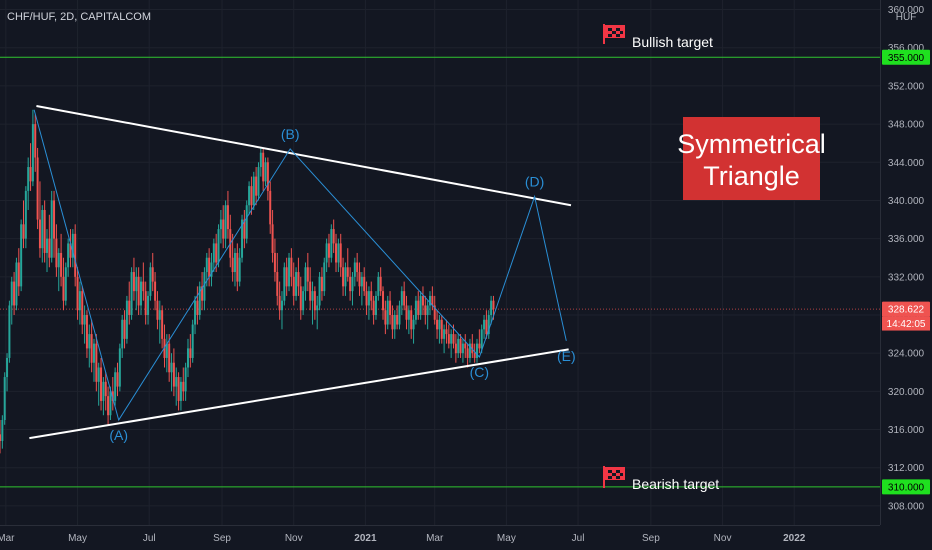 Image resolution: width=932 pixels, height=550 pixels. Describe the element at coordinates (435, 538) in the screenshot. I see `time-tick-label: Mar` at that location.